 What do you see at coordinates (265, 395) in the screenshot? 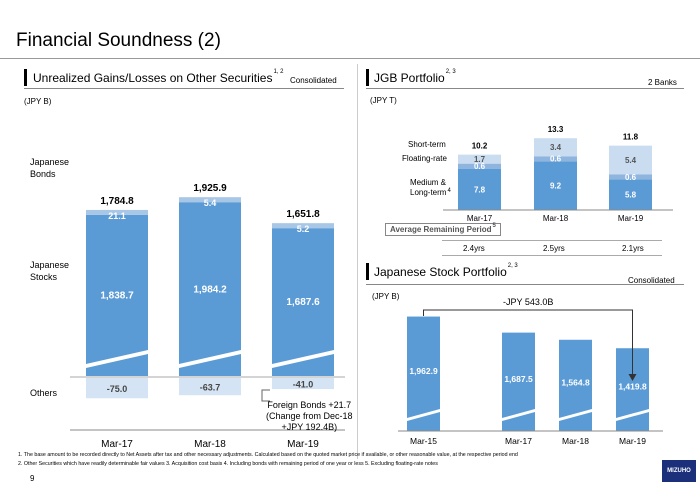
I see `annotation-bracket` at bounding box center [265, 395].